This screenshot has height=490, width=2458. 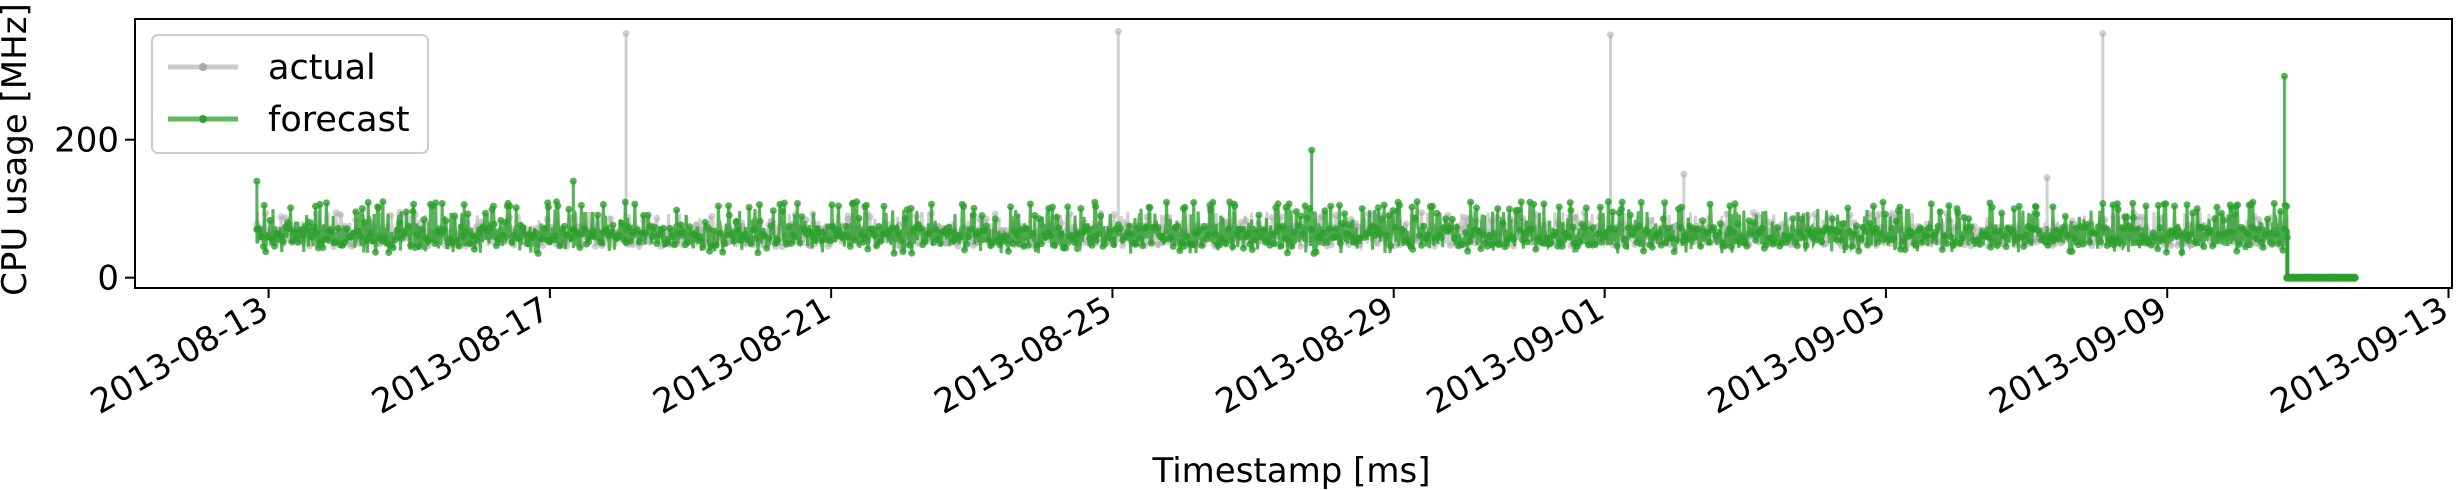 I want to click on series-line-forecast-tail, so click(x=2320, y=254).